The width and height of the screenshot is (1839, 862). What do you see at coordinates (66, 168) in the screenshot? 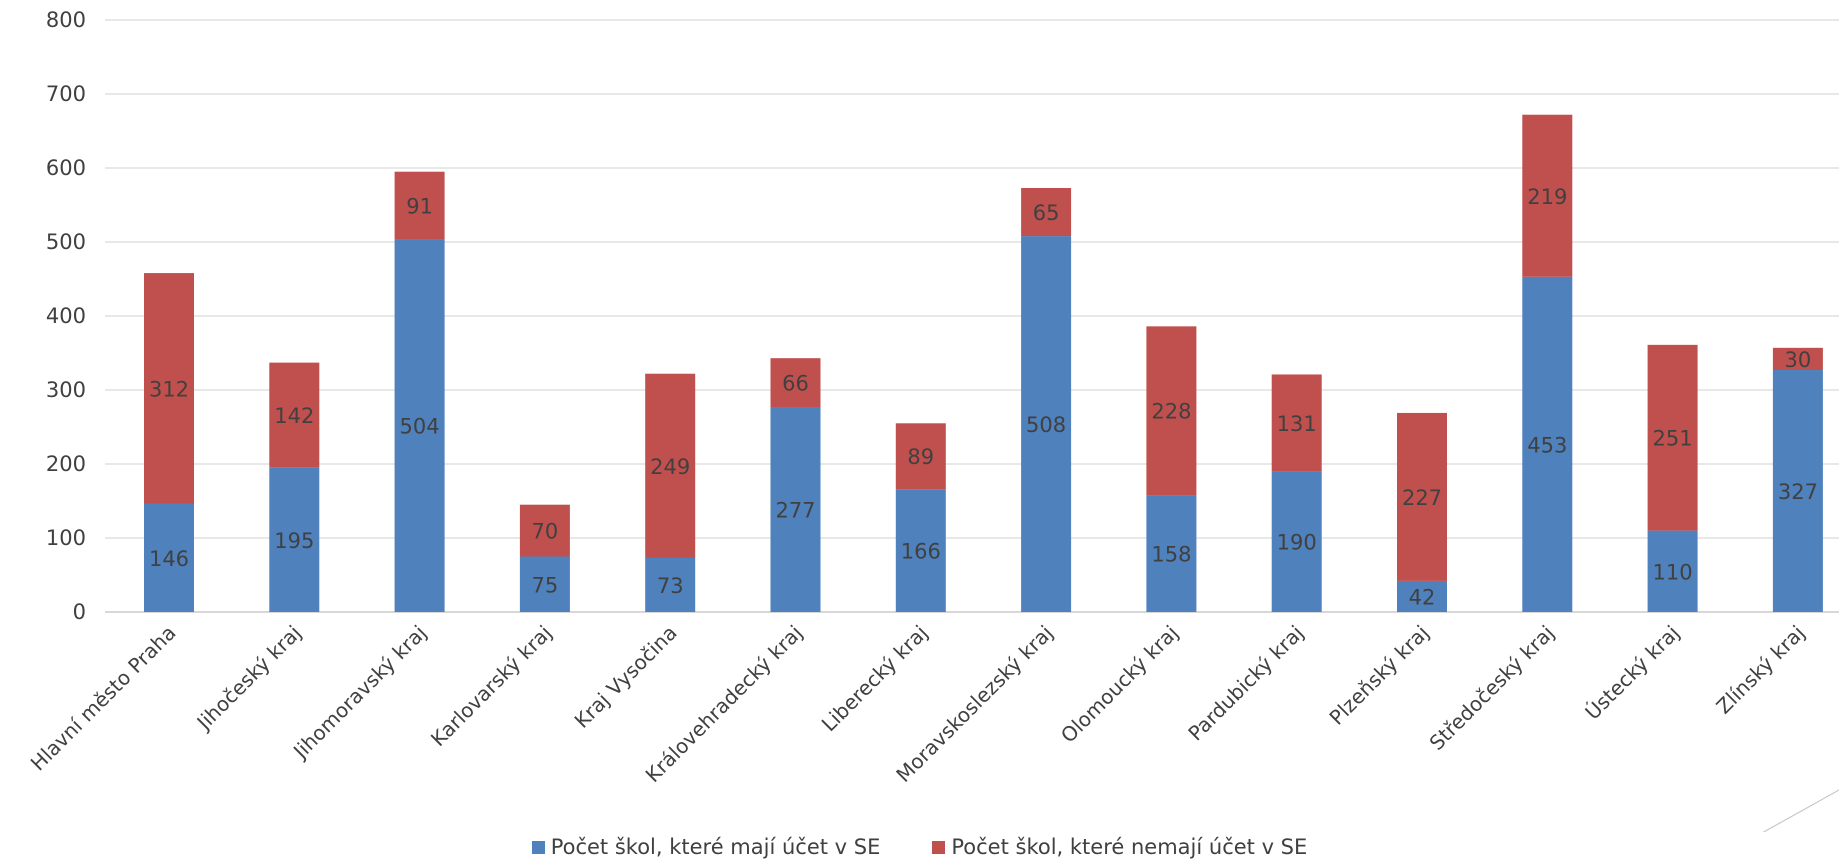
I see `y-tick-label: 600` at bounding box center [66, 168].